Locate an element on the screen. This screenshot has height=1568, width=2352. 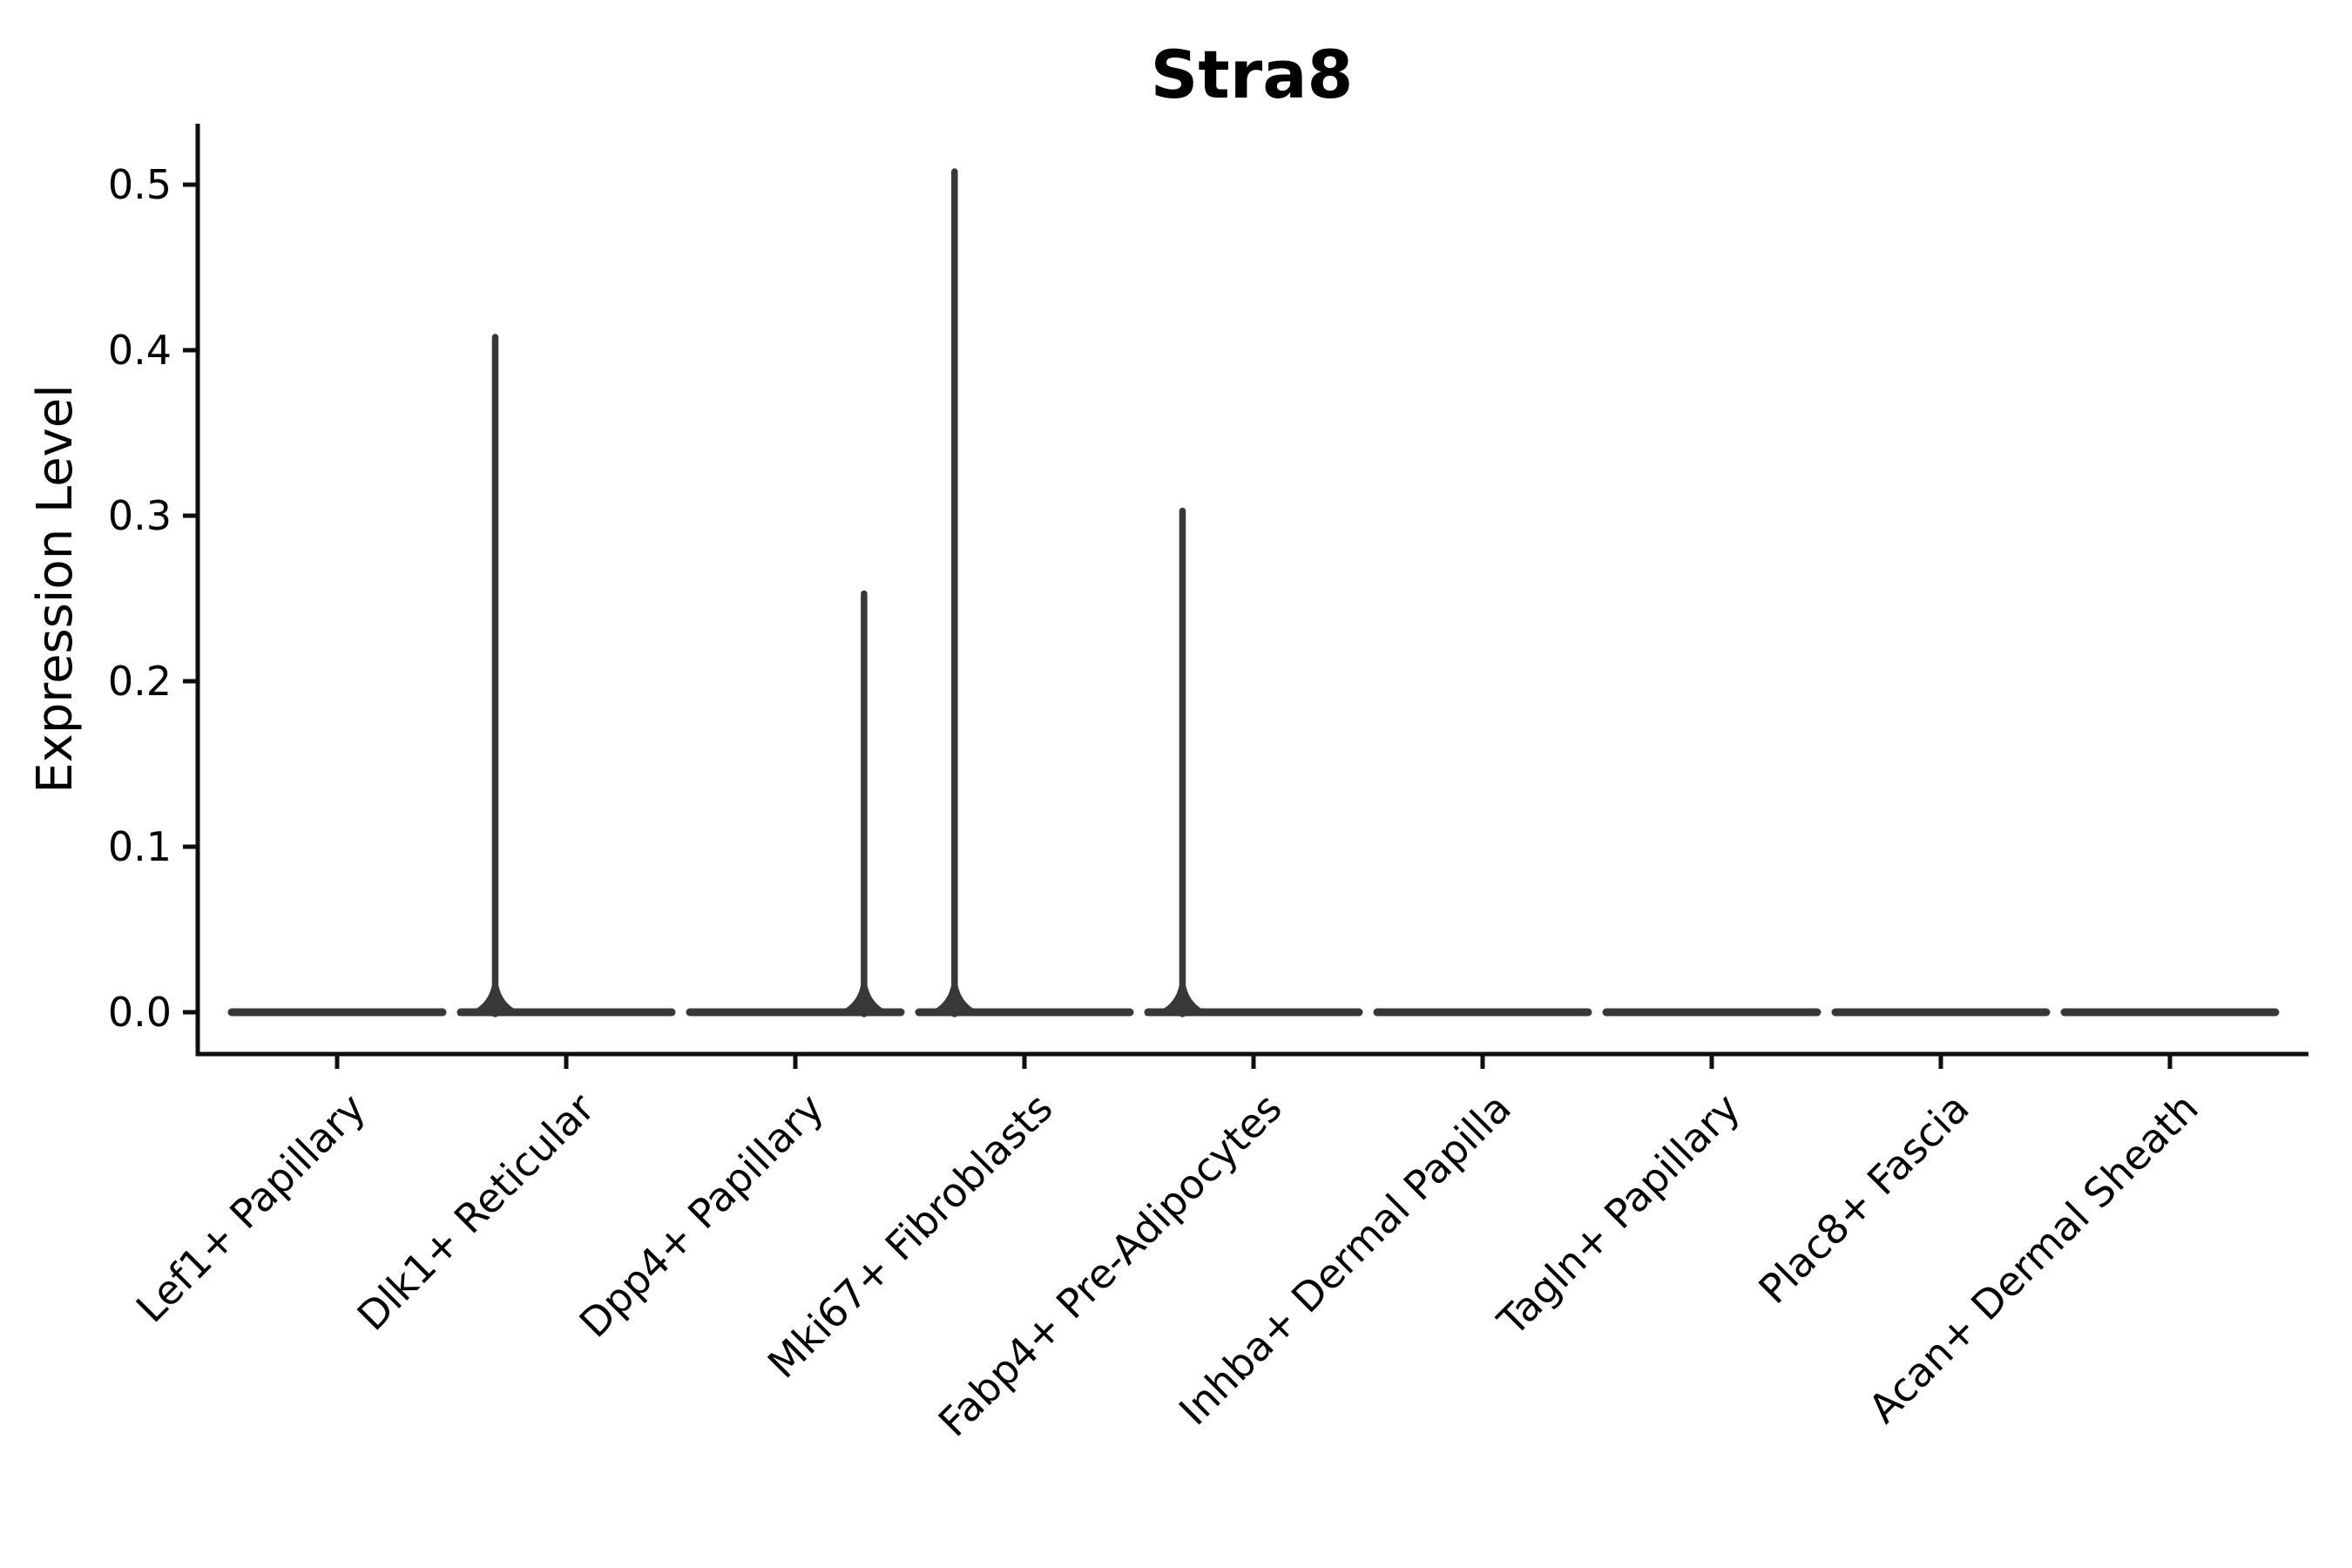
x-tick-label: Dpp4+ Papillary is located at coordinates (702, 1216).